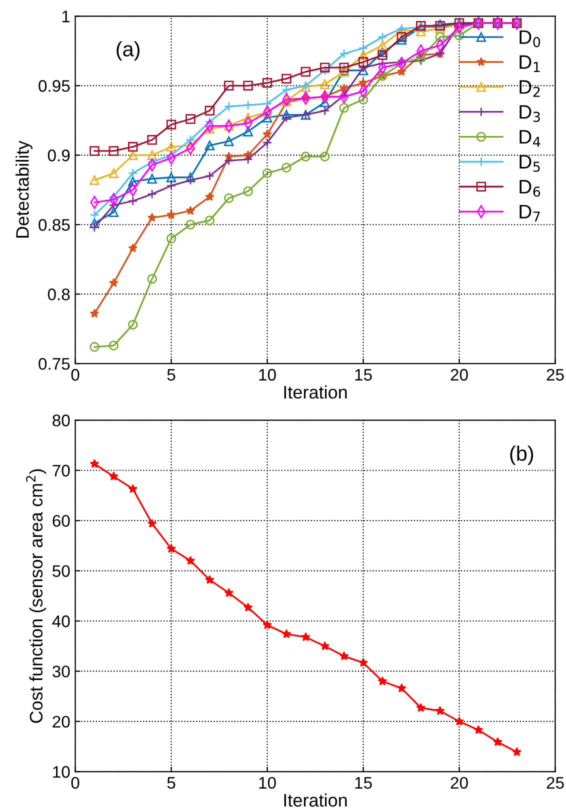  I want to click on y-tick-label: 60, so click(61, 520).